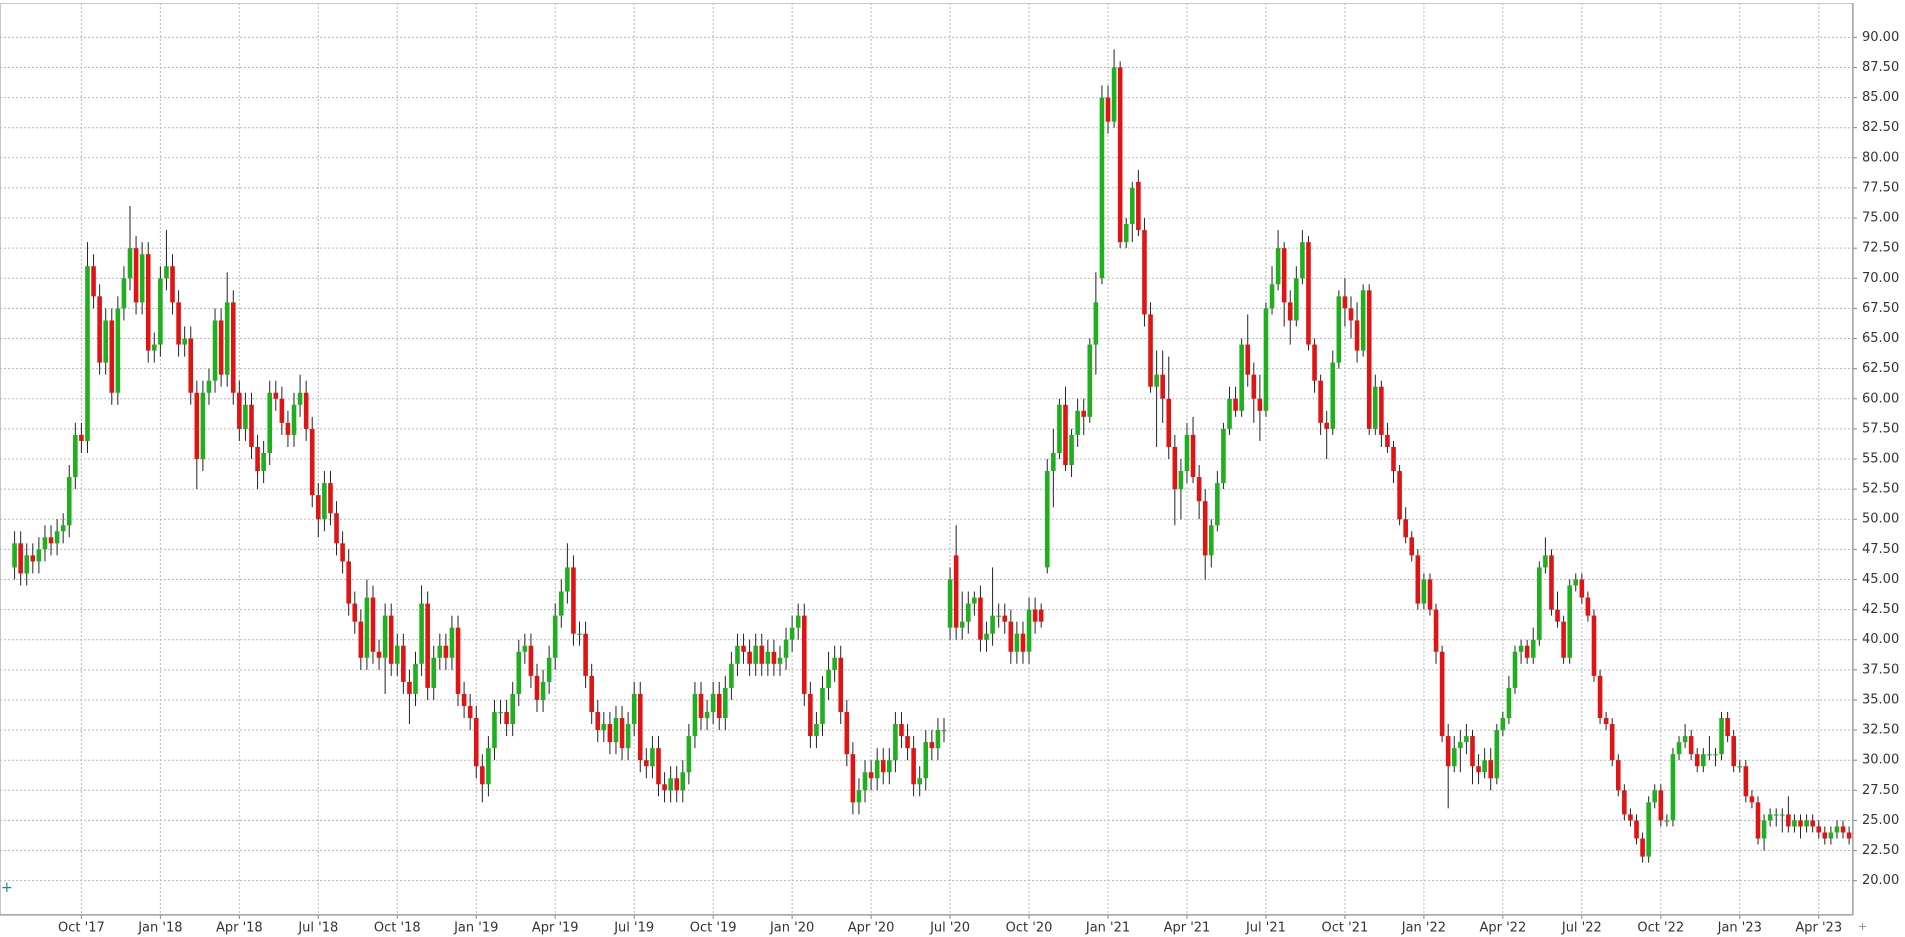 This screenshot has height=937, width=1905. What do you see at coordinates (1880, 308) in the screenshot?
I see `y-tick-label: 67.50` at bounding box center [1880, 308].